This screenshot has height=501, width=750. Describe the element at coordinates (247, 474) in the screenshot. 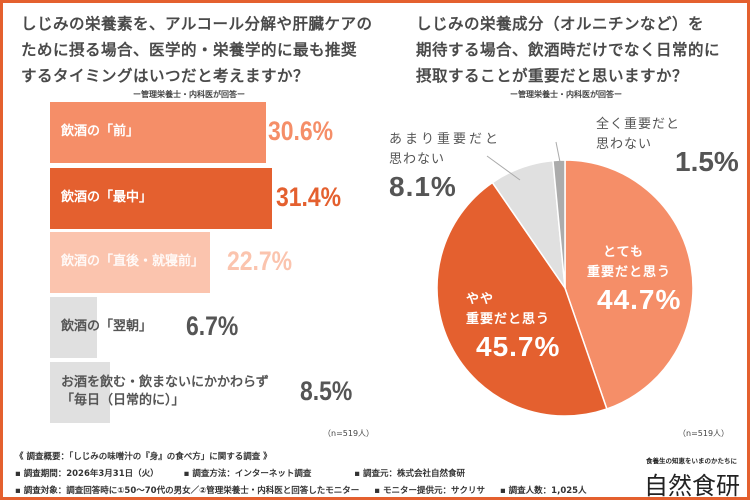

I see `survey-method: ▪ 調査方法：インターネット調査` at that location.